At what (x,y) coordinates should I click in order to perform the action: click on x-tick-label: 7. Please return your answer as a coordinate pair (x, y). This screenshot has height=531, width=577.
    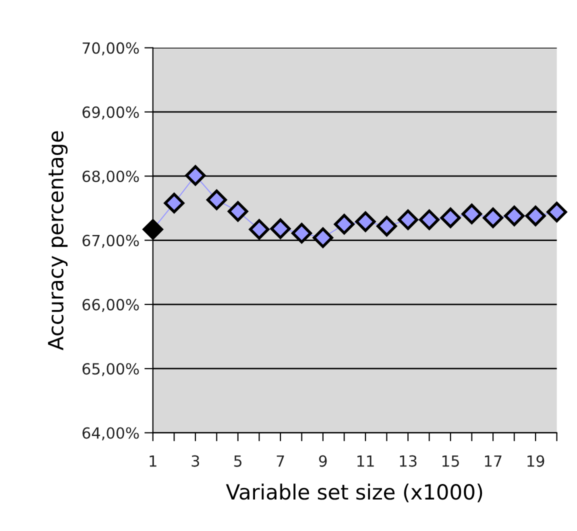
    Looking at the image, I should click on (280, 461).